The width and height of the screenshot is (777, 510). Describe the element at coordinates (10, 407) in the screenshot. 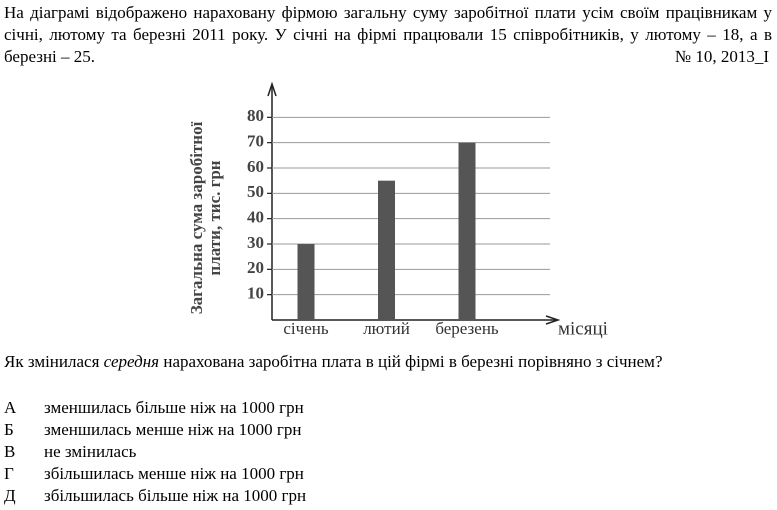

I see `option-letter: А` at that location.